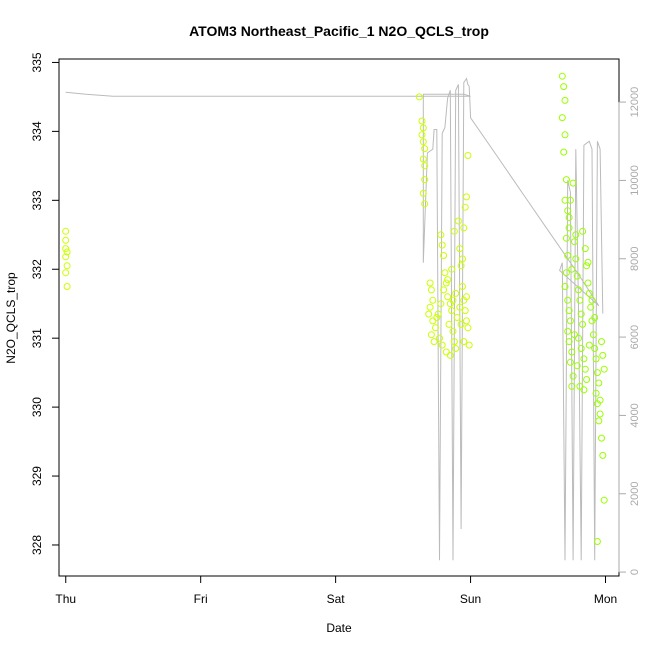 The height and width of the screenshot is (650, 650). I want to click on right-tick-label: 12000, so click(635, 102).